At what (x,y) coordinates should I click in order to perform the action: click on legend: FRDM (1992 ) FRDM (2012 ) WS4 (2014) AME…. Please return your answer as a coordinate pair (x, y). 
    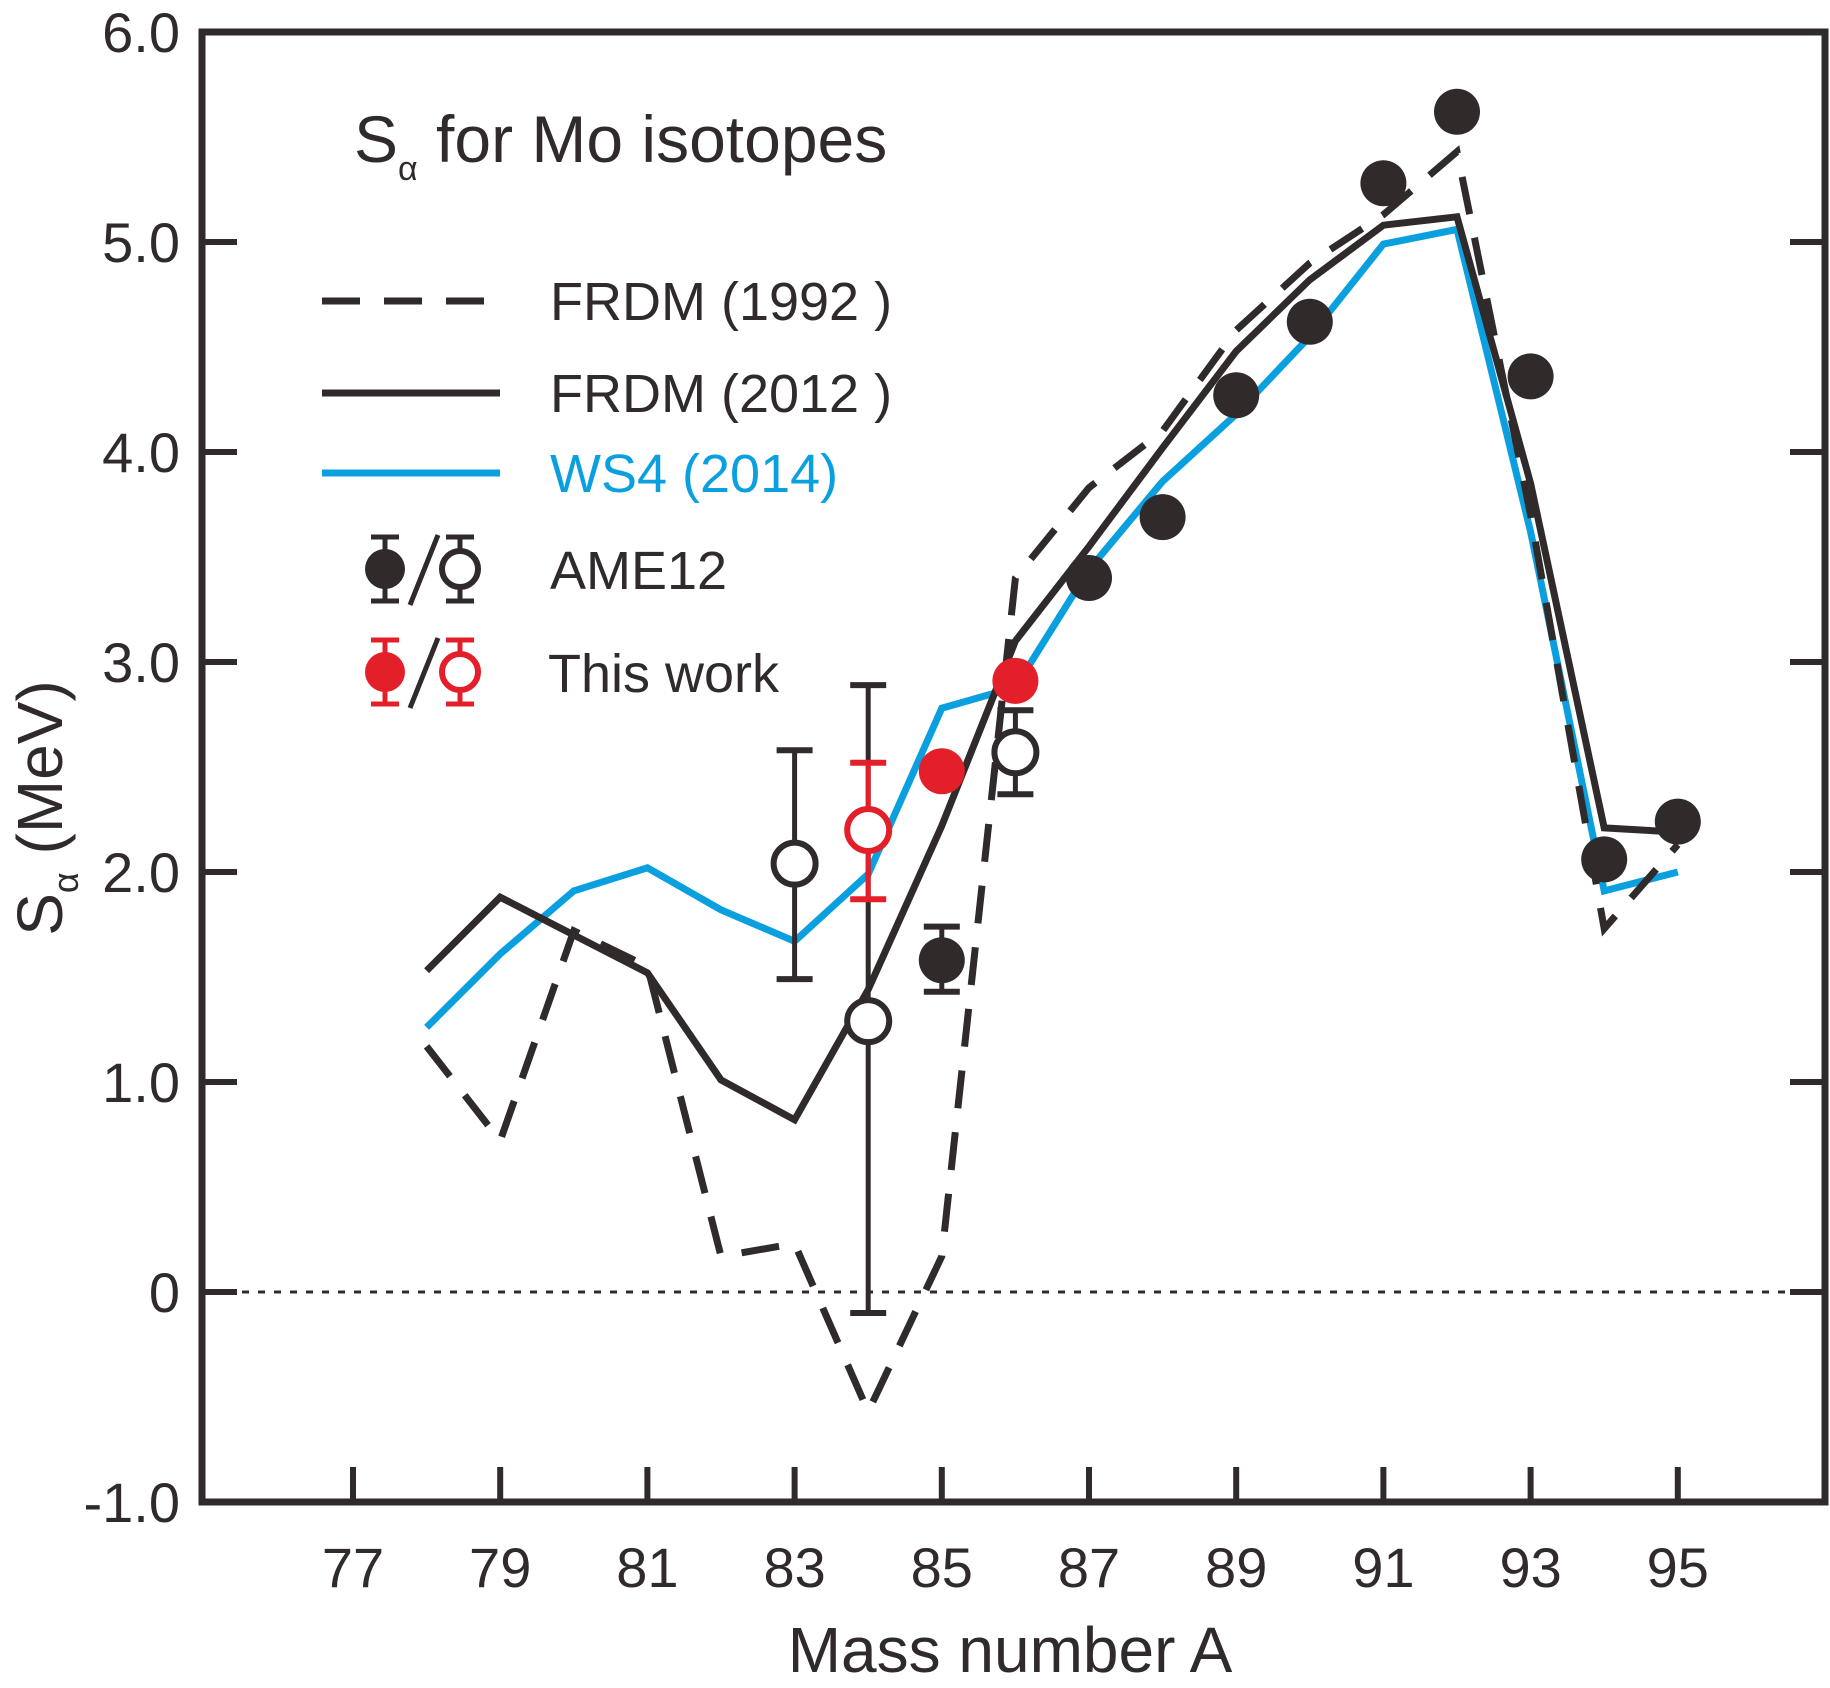
    Looking at the image, I should click on (607, 490).